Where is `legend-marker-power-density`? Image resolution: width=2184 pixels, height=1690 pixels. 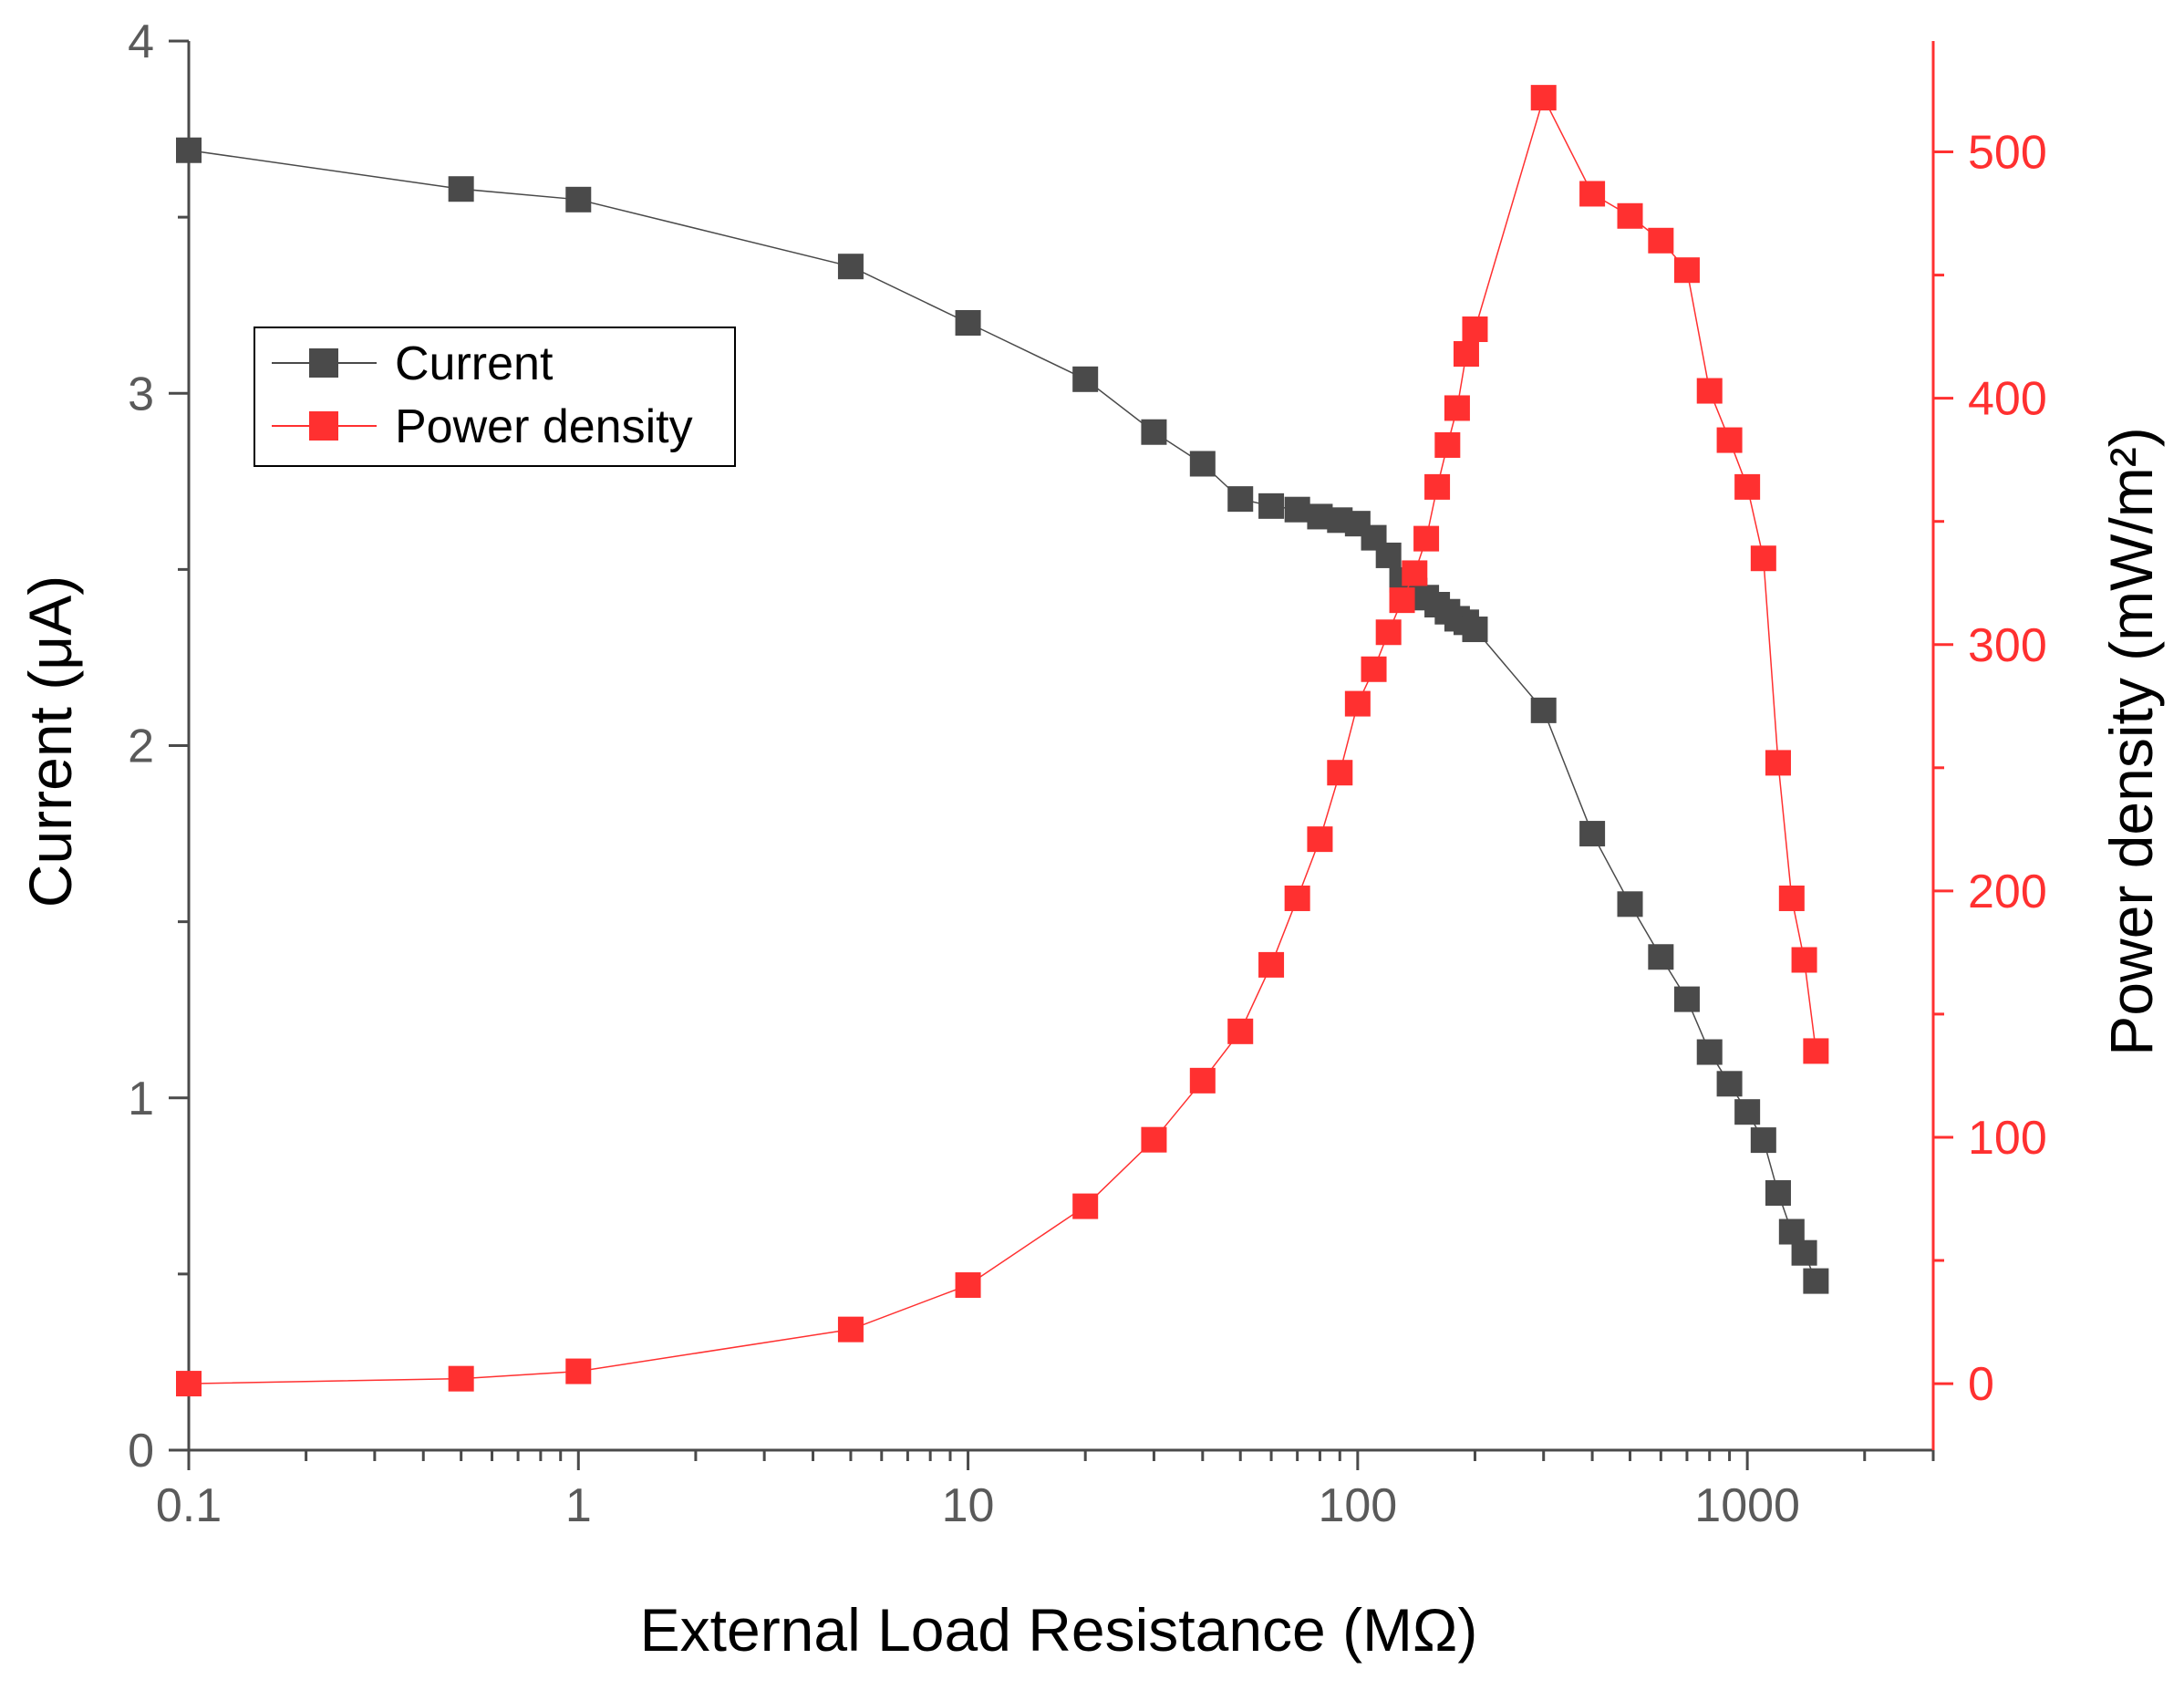
legend-marker-power-density is located at coordinates (324, 426).